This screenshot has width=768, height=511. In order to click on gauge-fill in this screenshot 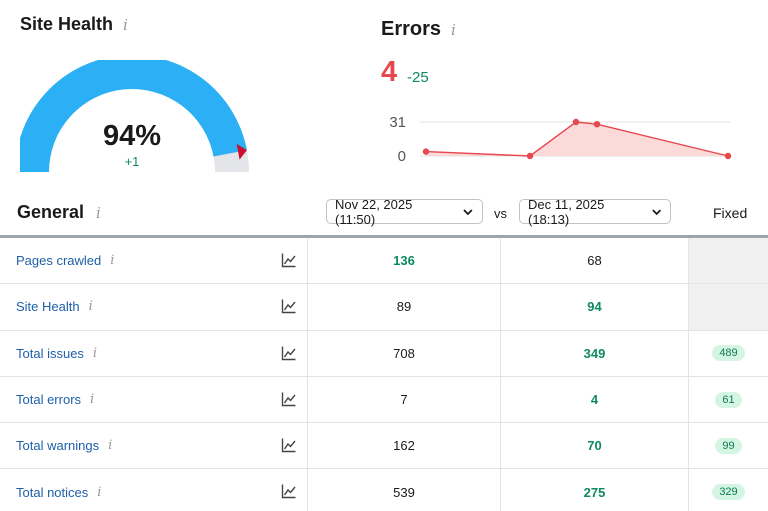, I will do `click(133, 116)`.